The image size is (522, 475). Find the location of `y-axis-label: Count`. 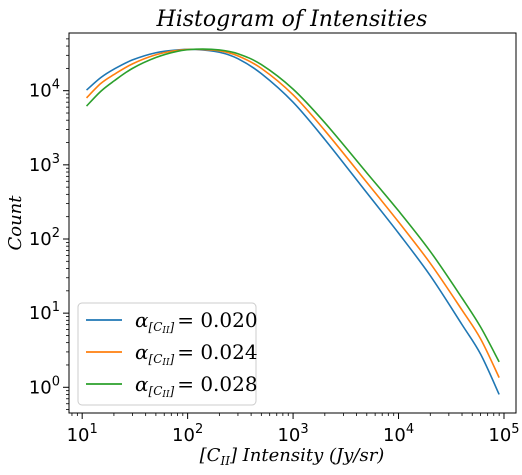

y-axis-label: Count is located at coordinates (15, 223).